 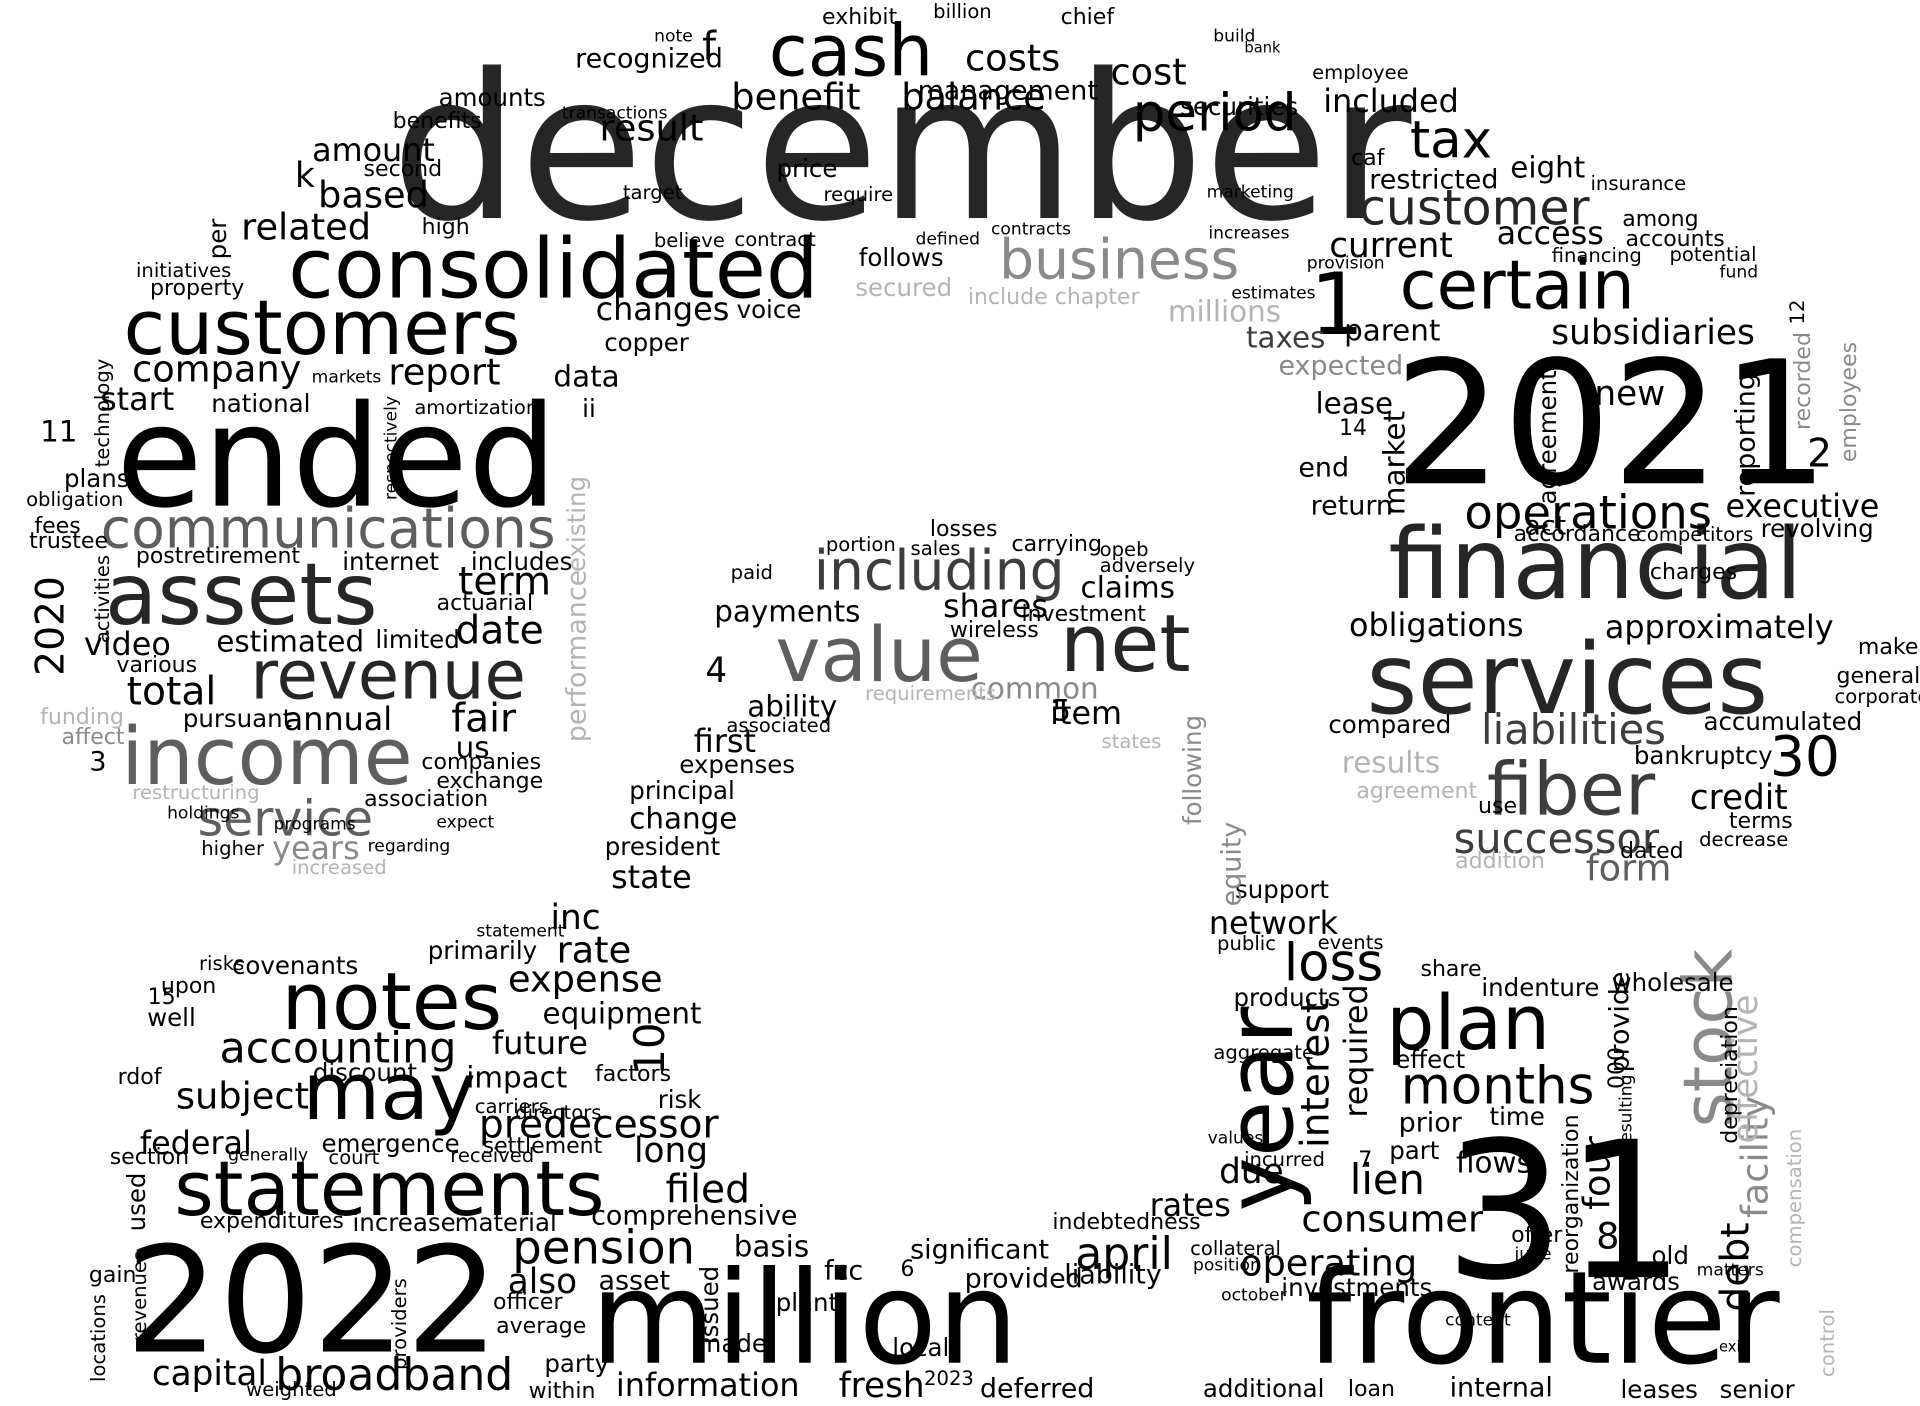 What do you see at coordinates (1493, 1162) in the screenshot?
I see `word-flows: flows` at bounding box center [1493, 1162].